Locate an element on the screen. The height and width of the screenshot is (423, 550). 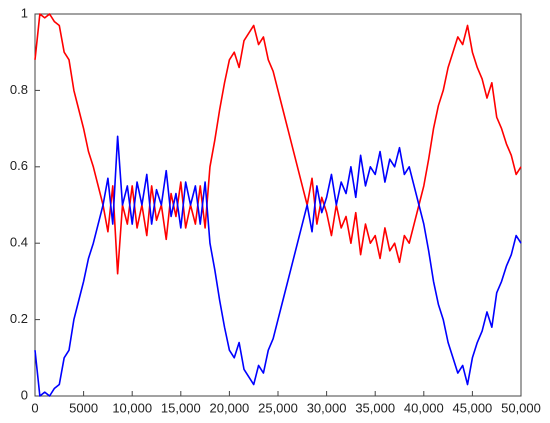
x-tick-label: 35,000 is located at coordinates (375, 407).